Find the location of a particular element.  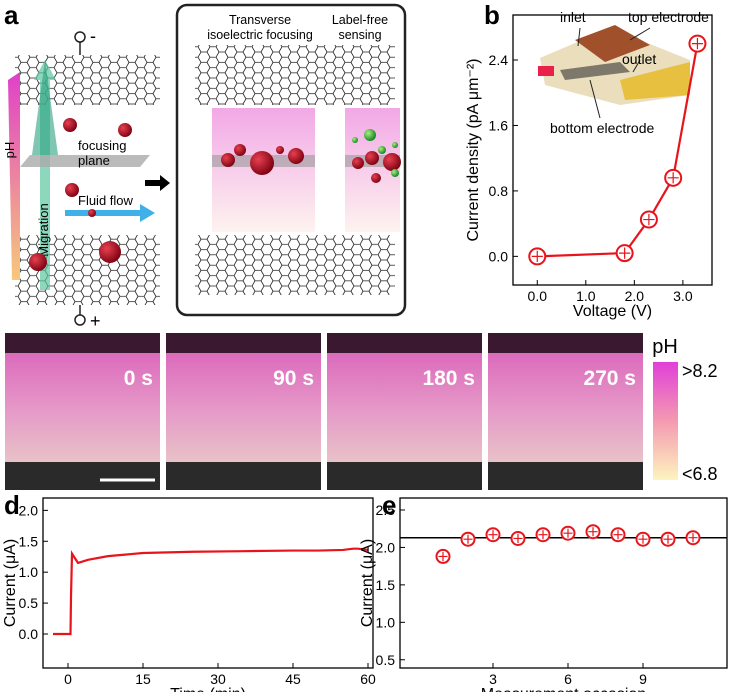

x-axis-label: Voltage (V) is located at coordinates (612, 311).